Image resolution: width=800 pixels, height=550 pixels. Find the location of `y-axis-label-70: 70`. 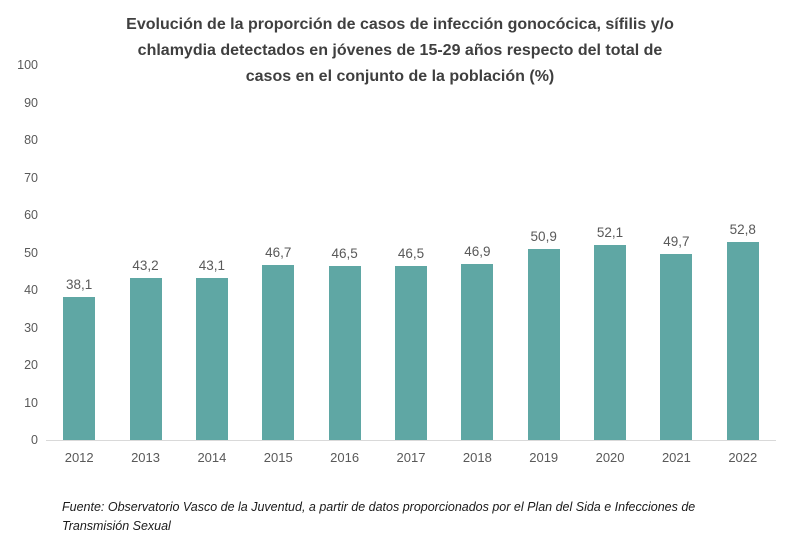

y-axis-label-70: 70 is located at coordinates (31, 177).